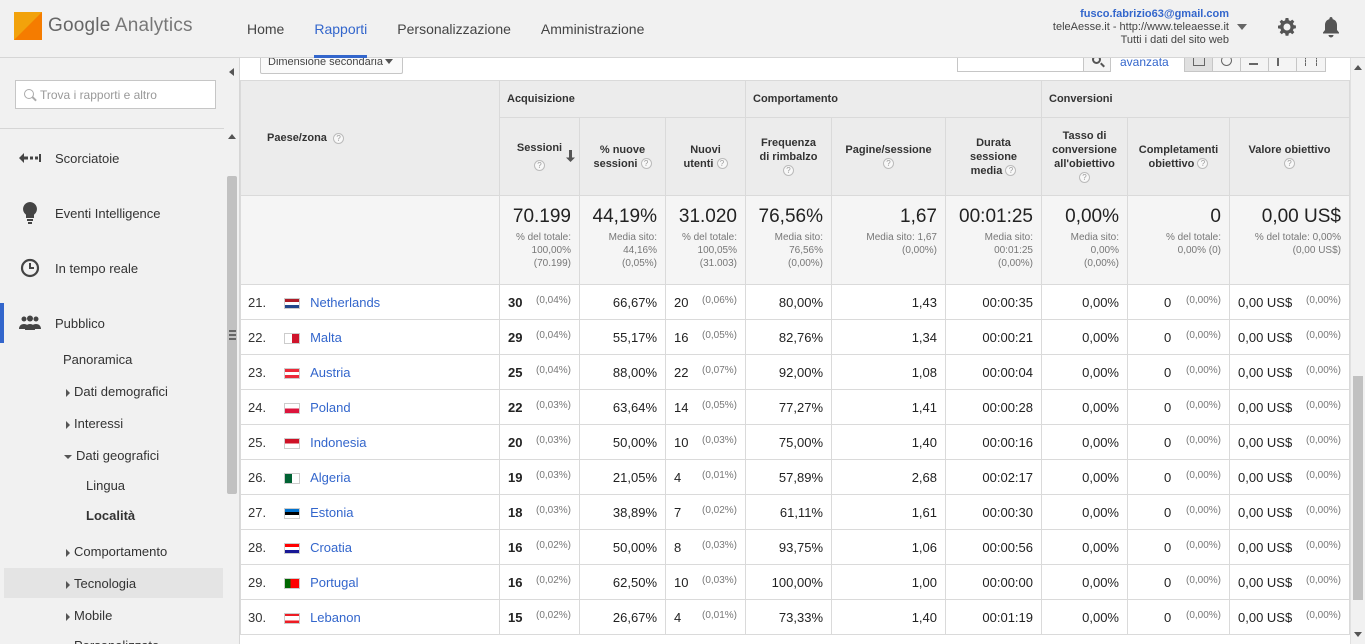 This screenshot has height=644, width=1365. Describe the element at coordinates (993, 156) in the screenshot. I see `column-header-durata-sessione: Durata sessione media ?` at that location.